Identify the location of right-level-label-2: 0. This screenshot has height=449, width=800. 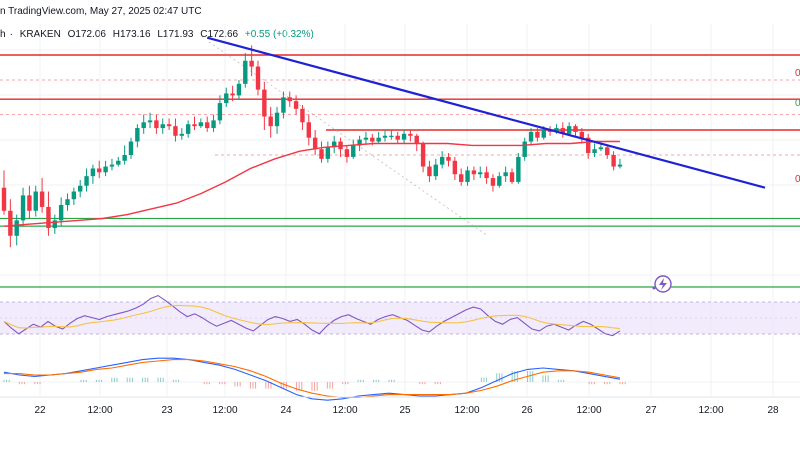
(797, 179).